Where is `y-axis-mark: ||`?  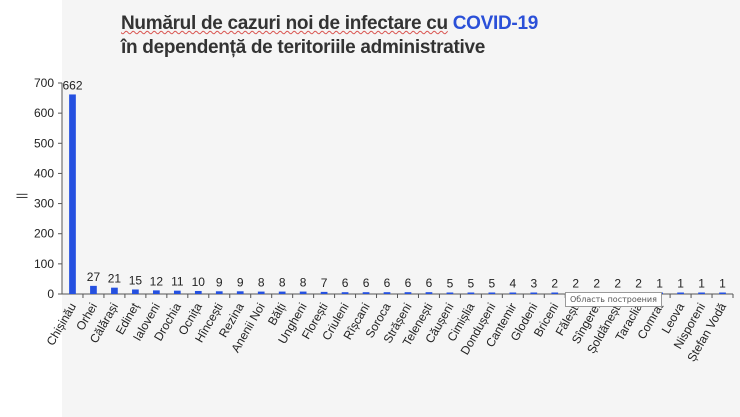 y-axis-mark: || is located at coordinates (21, 195).